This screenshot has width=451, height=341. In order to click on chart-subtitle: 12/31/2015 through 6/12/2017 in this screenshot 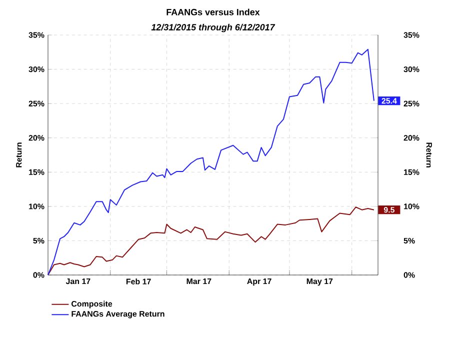, I will do `click(213, 28)`.